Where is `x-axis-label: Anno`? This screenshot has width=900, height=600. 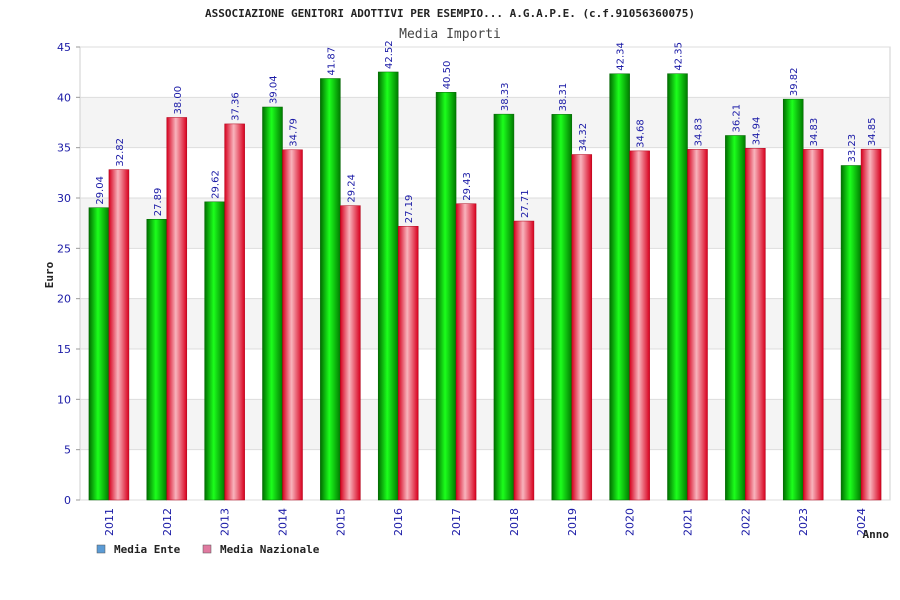
x-axis-label: Anno is located at coordinates (876, 534).